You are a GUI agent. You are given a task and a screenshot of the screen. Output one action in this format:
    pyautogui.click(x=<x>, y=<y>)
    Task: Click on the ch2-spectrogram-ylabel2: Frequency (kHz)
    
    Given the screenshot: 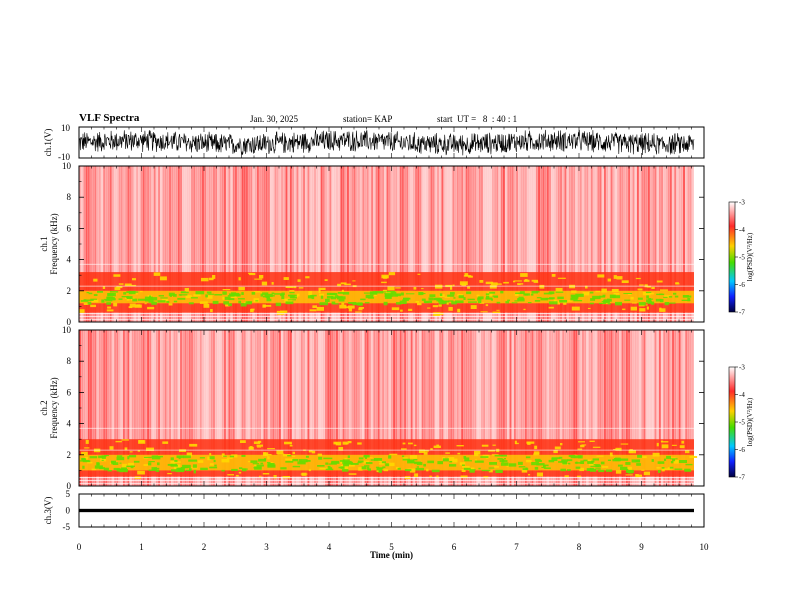 What is the action you would take?
    pyautogui.click(x=54, y=407)
    